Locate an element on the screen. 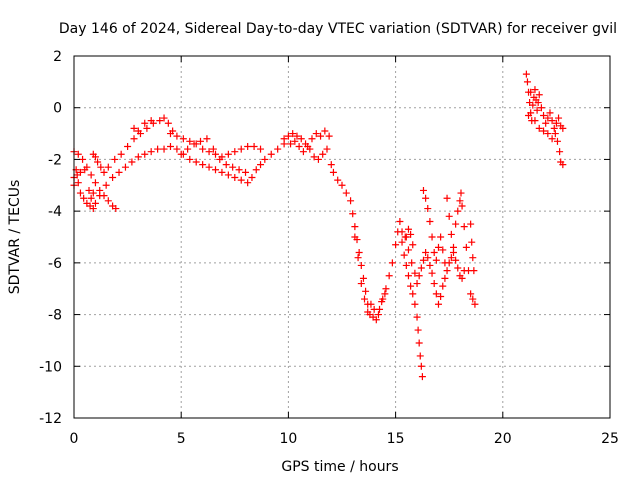 Image resolution: width=640 pixels, height=480 pixels. y-tick-label: -2 is located at coordinates (55, 160).